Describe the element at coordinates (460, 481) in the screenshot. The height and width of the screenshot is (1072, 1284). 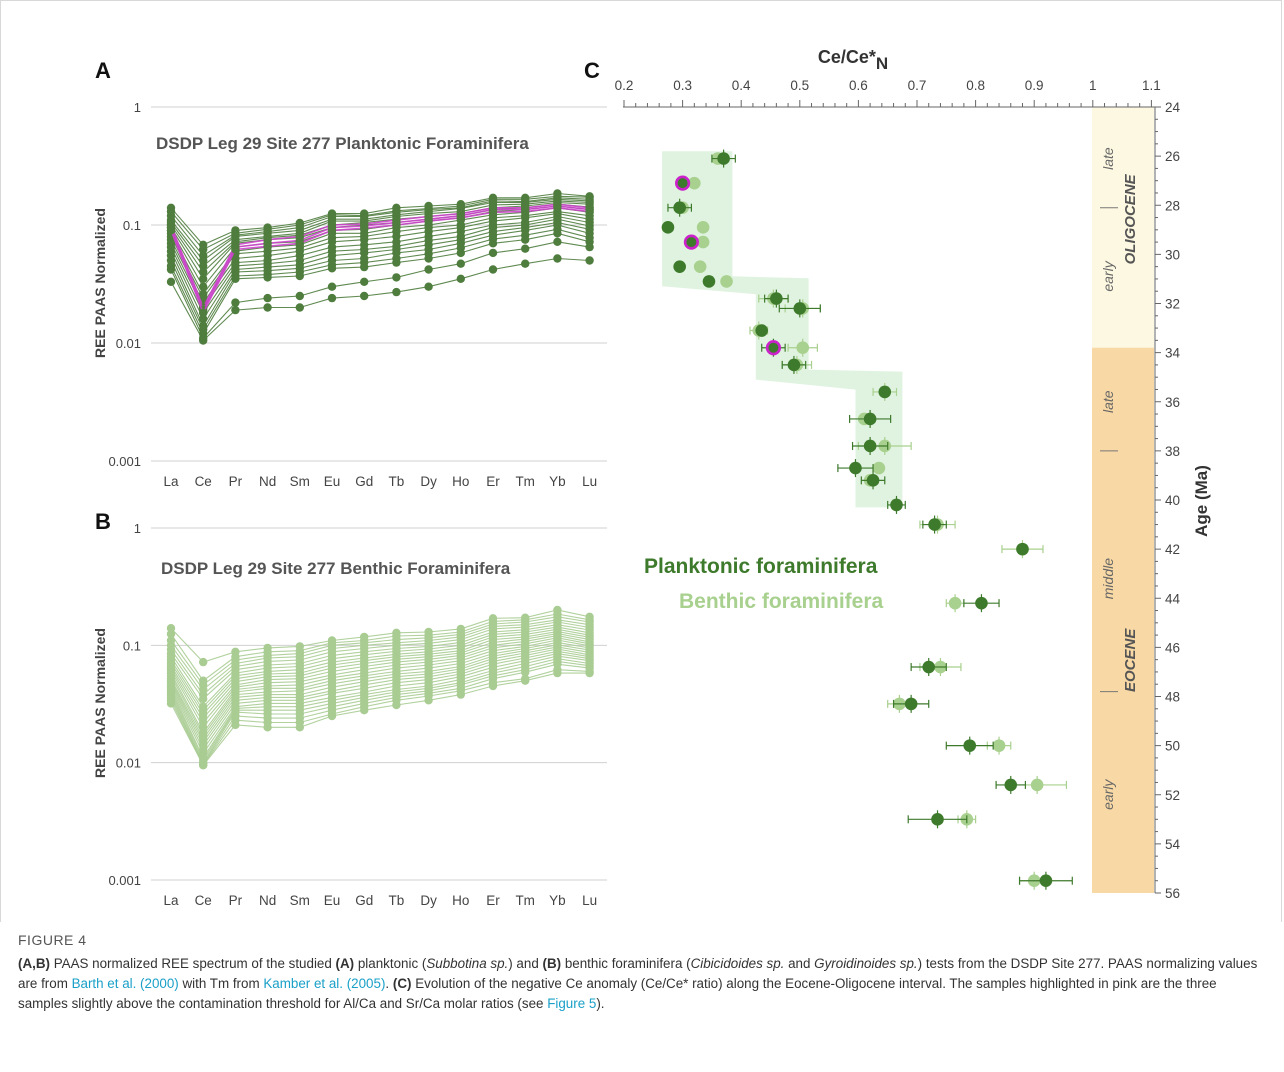
I see `x-tick-label: Ho` at that location.